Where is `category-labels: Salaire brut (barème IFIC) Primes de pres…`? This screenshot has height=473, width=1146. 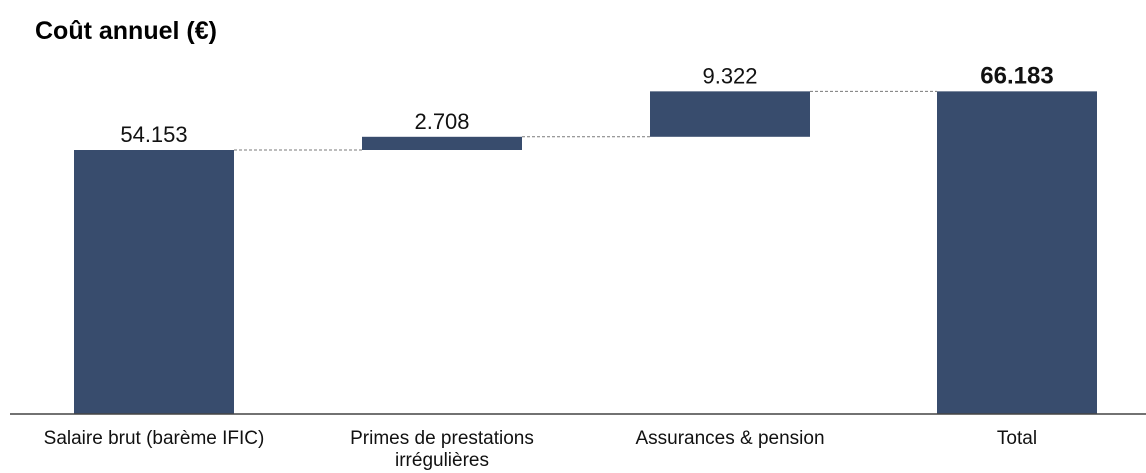
category-labels: Salaire brut (barème IFIC) Primes de pres… is located at coordinates (540, 449).